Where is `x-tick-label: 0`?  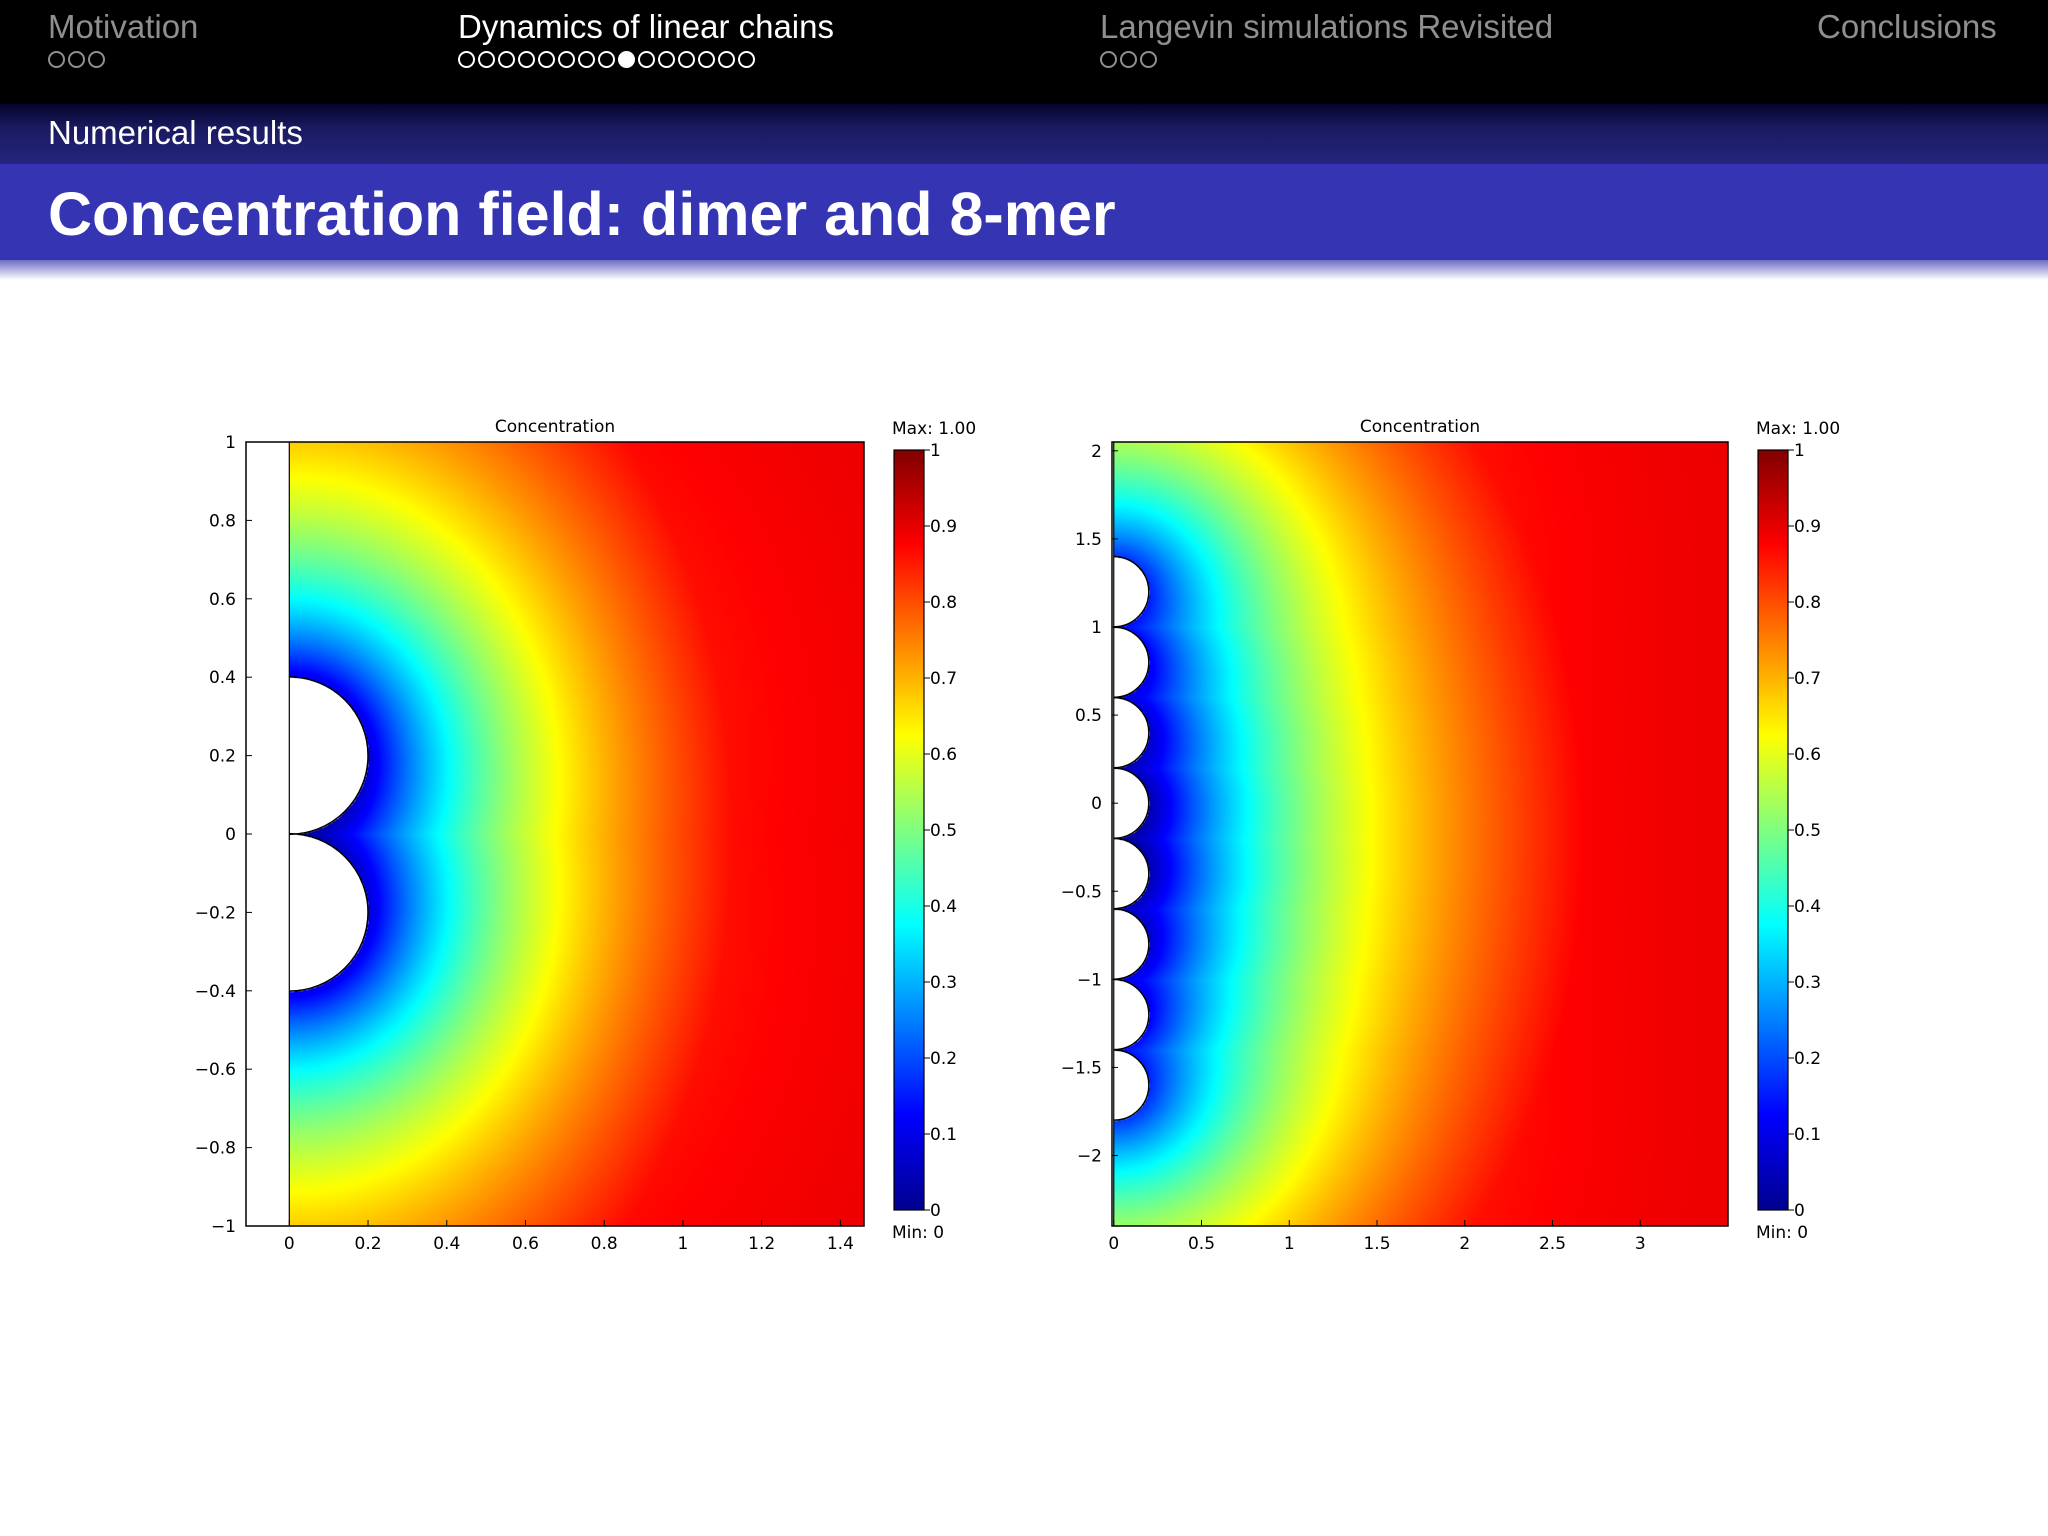 x-tick-label: 0 is located at coordinates (289, 1244).